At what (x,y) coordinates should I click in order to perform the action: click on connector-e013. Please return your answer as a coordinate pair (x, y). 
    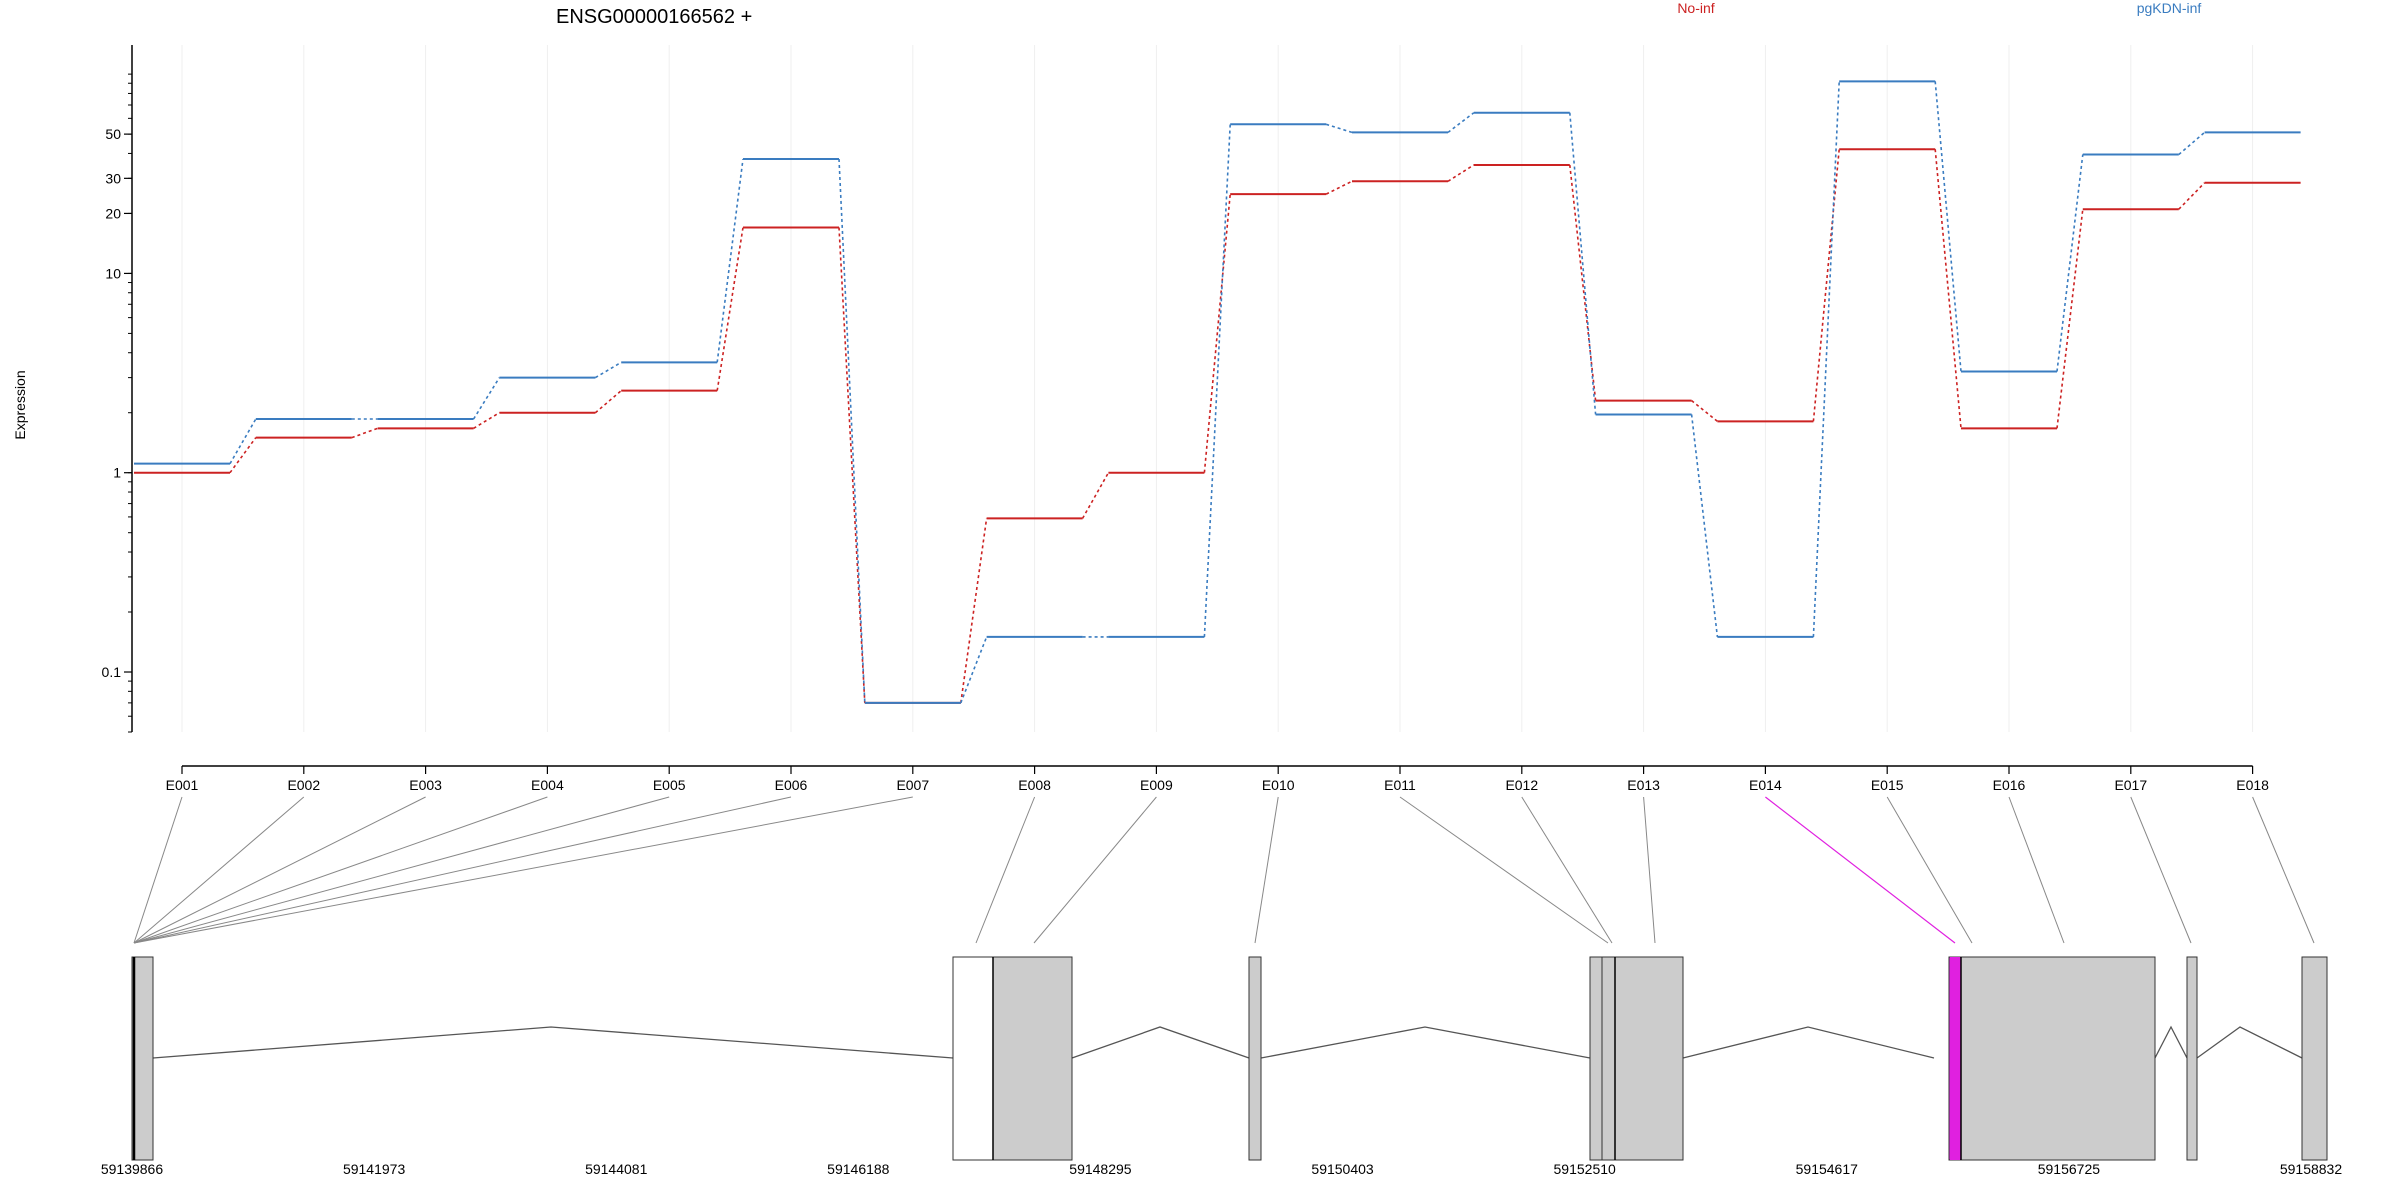
    Looking at the image, I should click on (1649, 870).